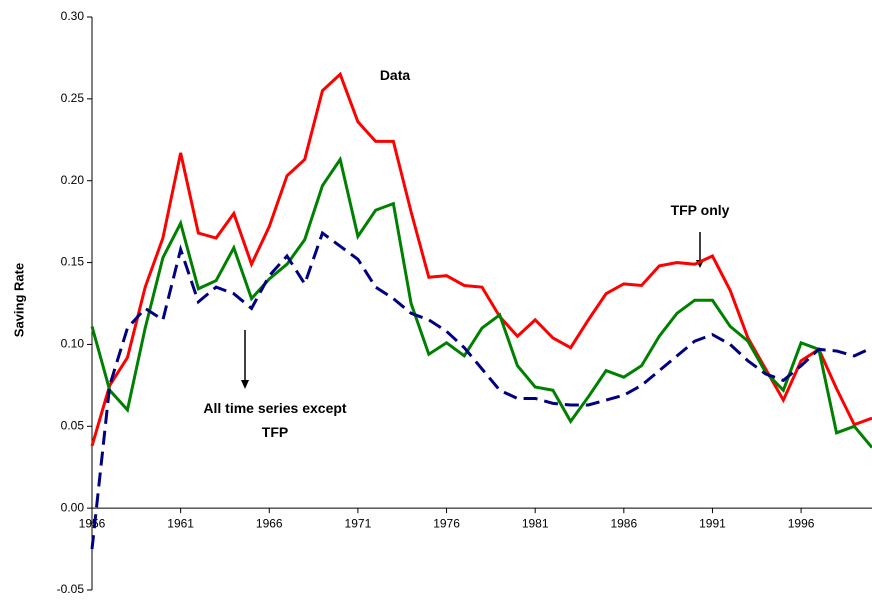 Image resolution: width=872 pixels, height=600 pixels. Describe the element at coordinates (73, 98) in the screenshot. I see `y-tick-label: 0.25` at that location.